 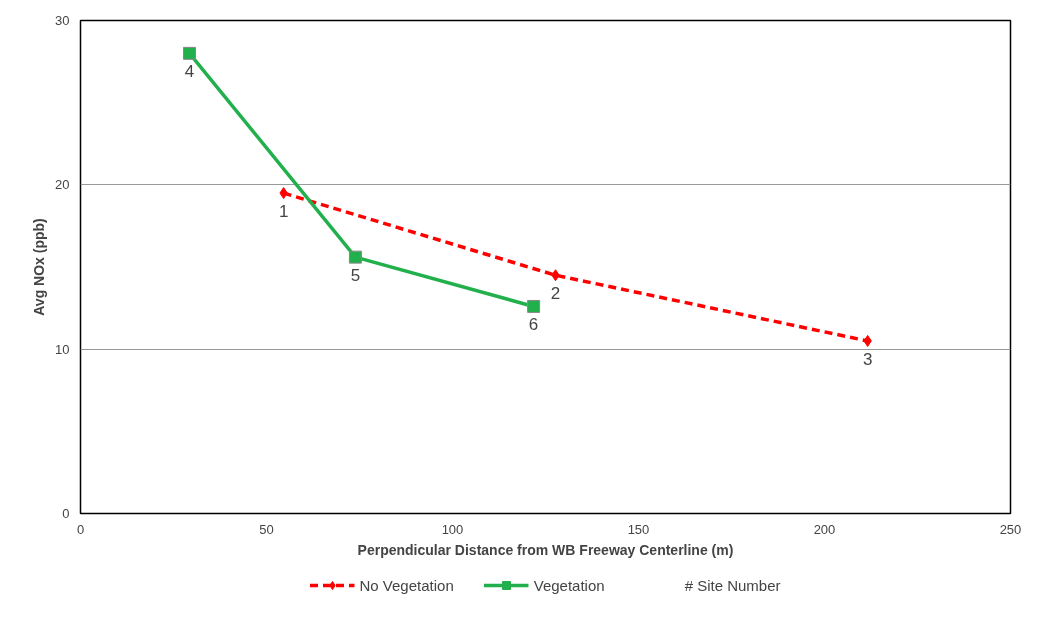 I want to click on y-tick-label: 10, so click(x=62, y=349).